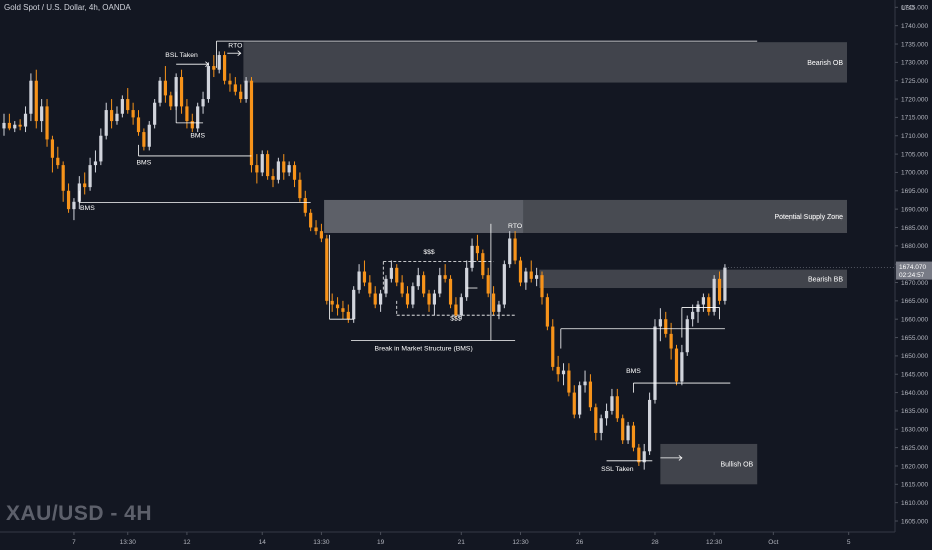  I want to click on time-axis: 7 13:30 12 14 13:30 19 21 12:30 26 28 12:30 Oct 5, so click(461, 539).